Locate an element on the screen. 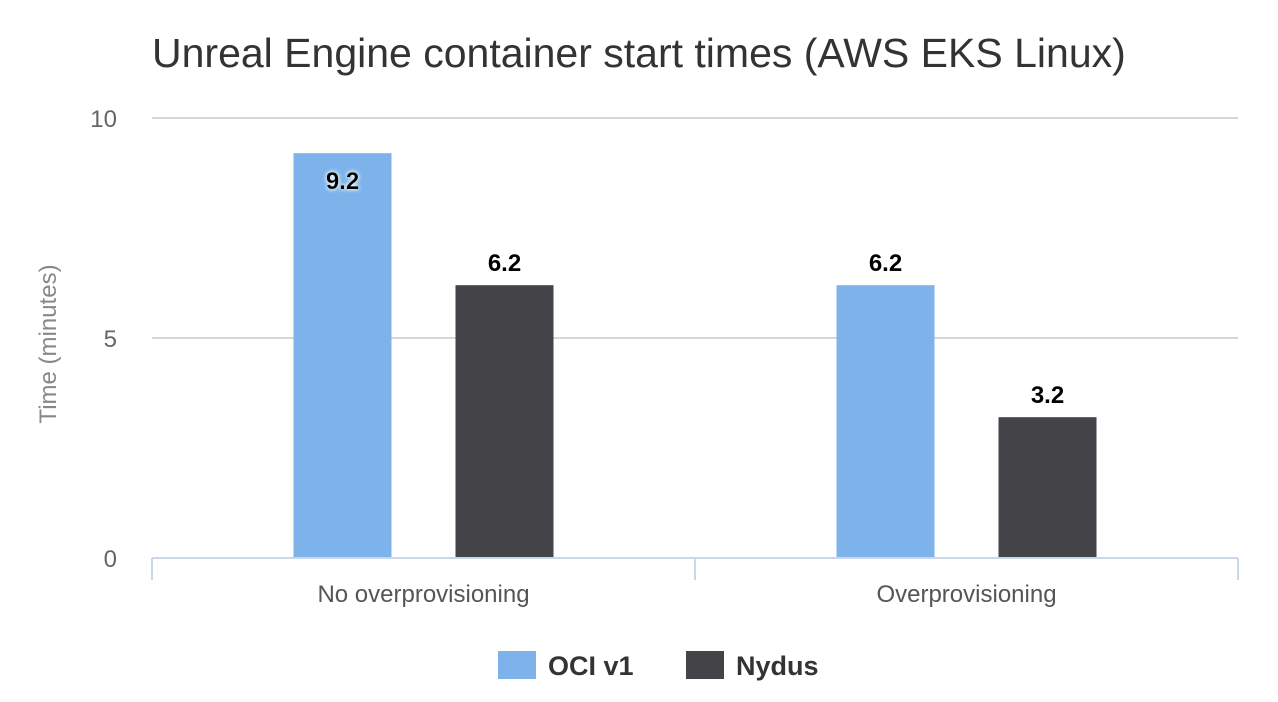 The width and height of the screenshot is (1278, 702). x-axis-categories: No overprovisioning Overprovisioning is located at coordinates (686, 594).